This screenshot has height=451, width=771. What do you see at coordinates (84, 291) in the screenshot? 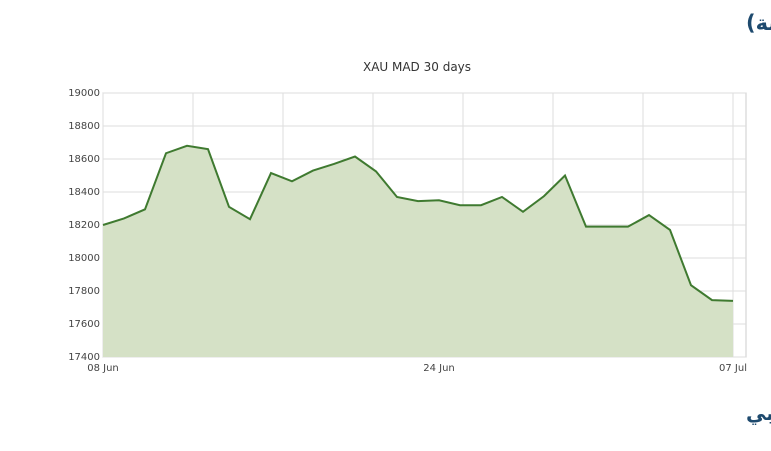
I see `y-tick-label: 17800` at bounding box center [84, 291].